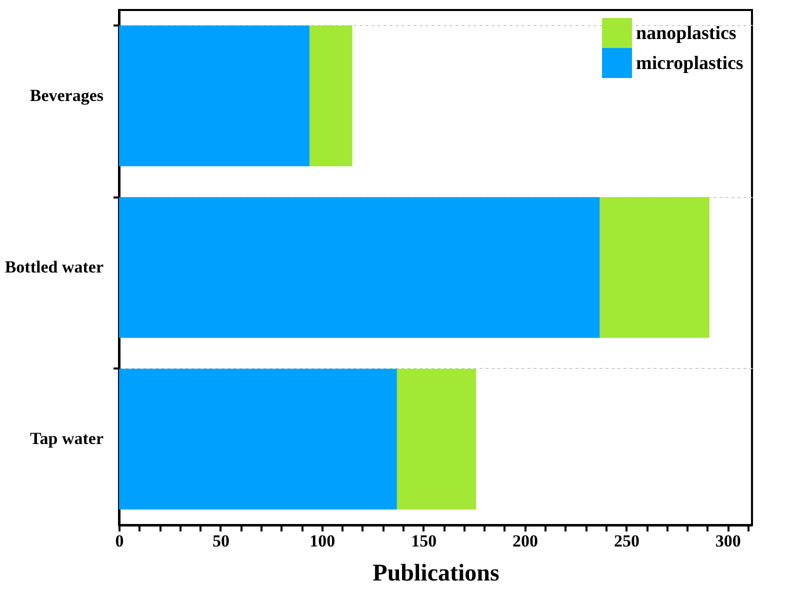  What do you see at coordinates (728, 541) in the screenshot?
I see `x-tick-label: 300` at bounding box center [728, 541].